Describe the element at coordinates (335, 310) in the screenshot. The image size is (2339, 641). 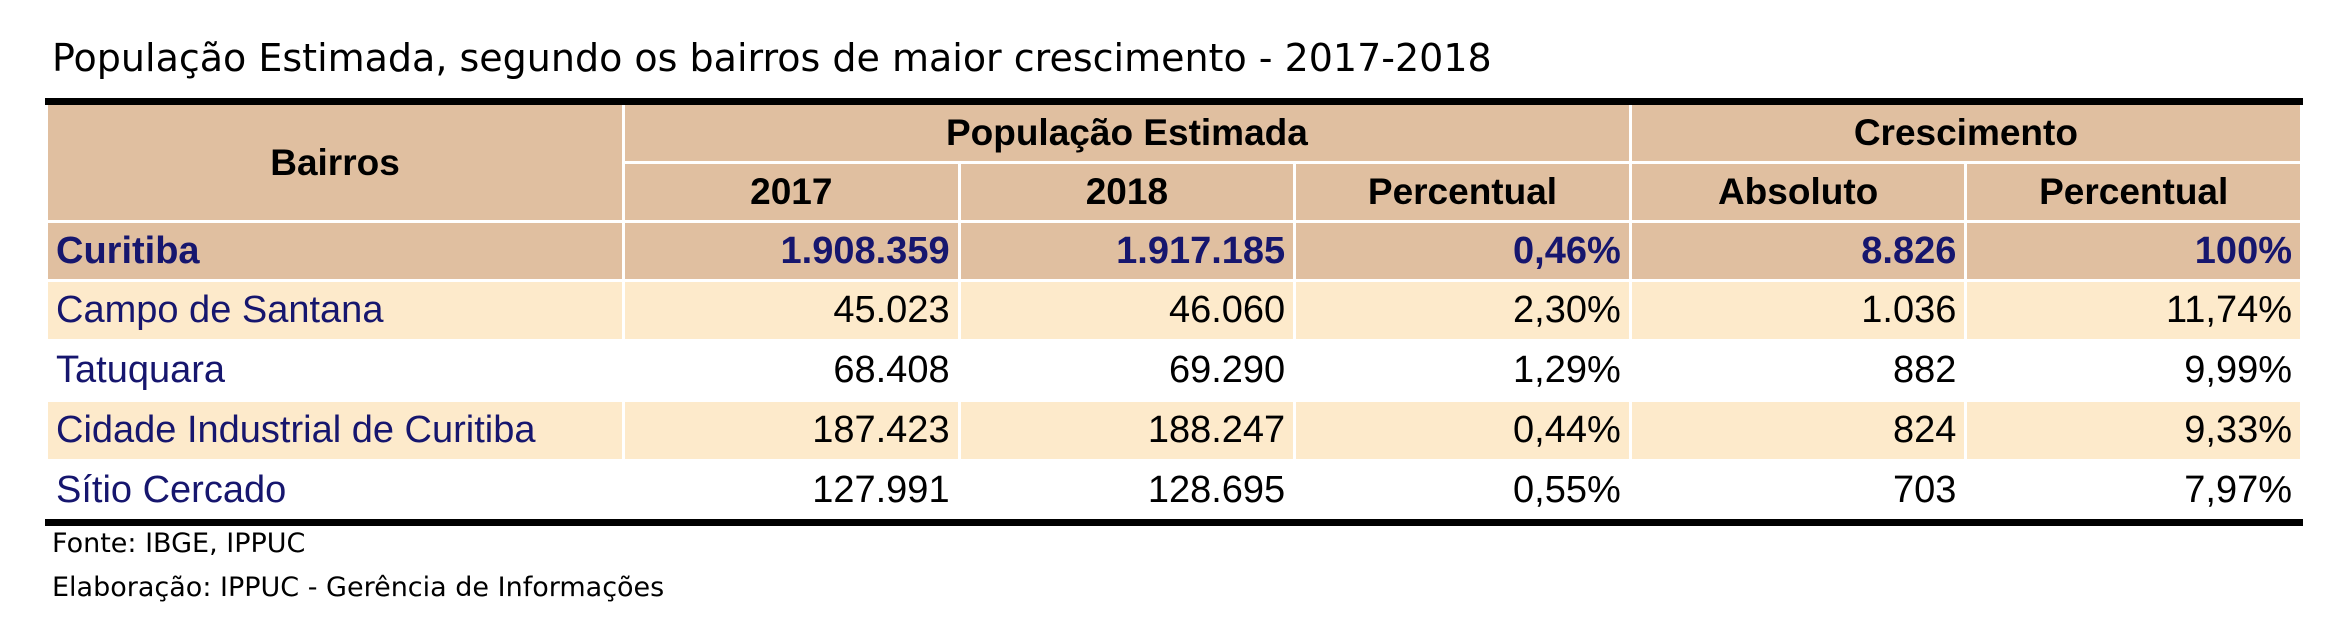
I see `cell-bairro: Campo de Santana` at that location.